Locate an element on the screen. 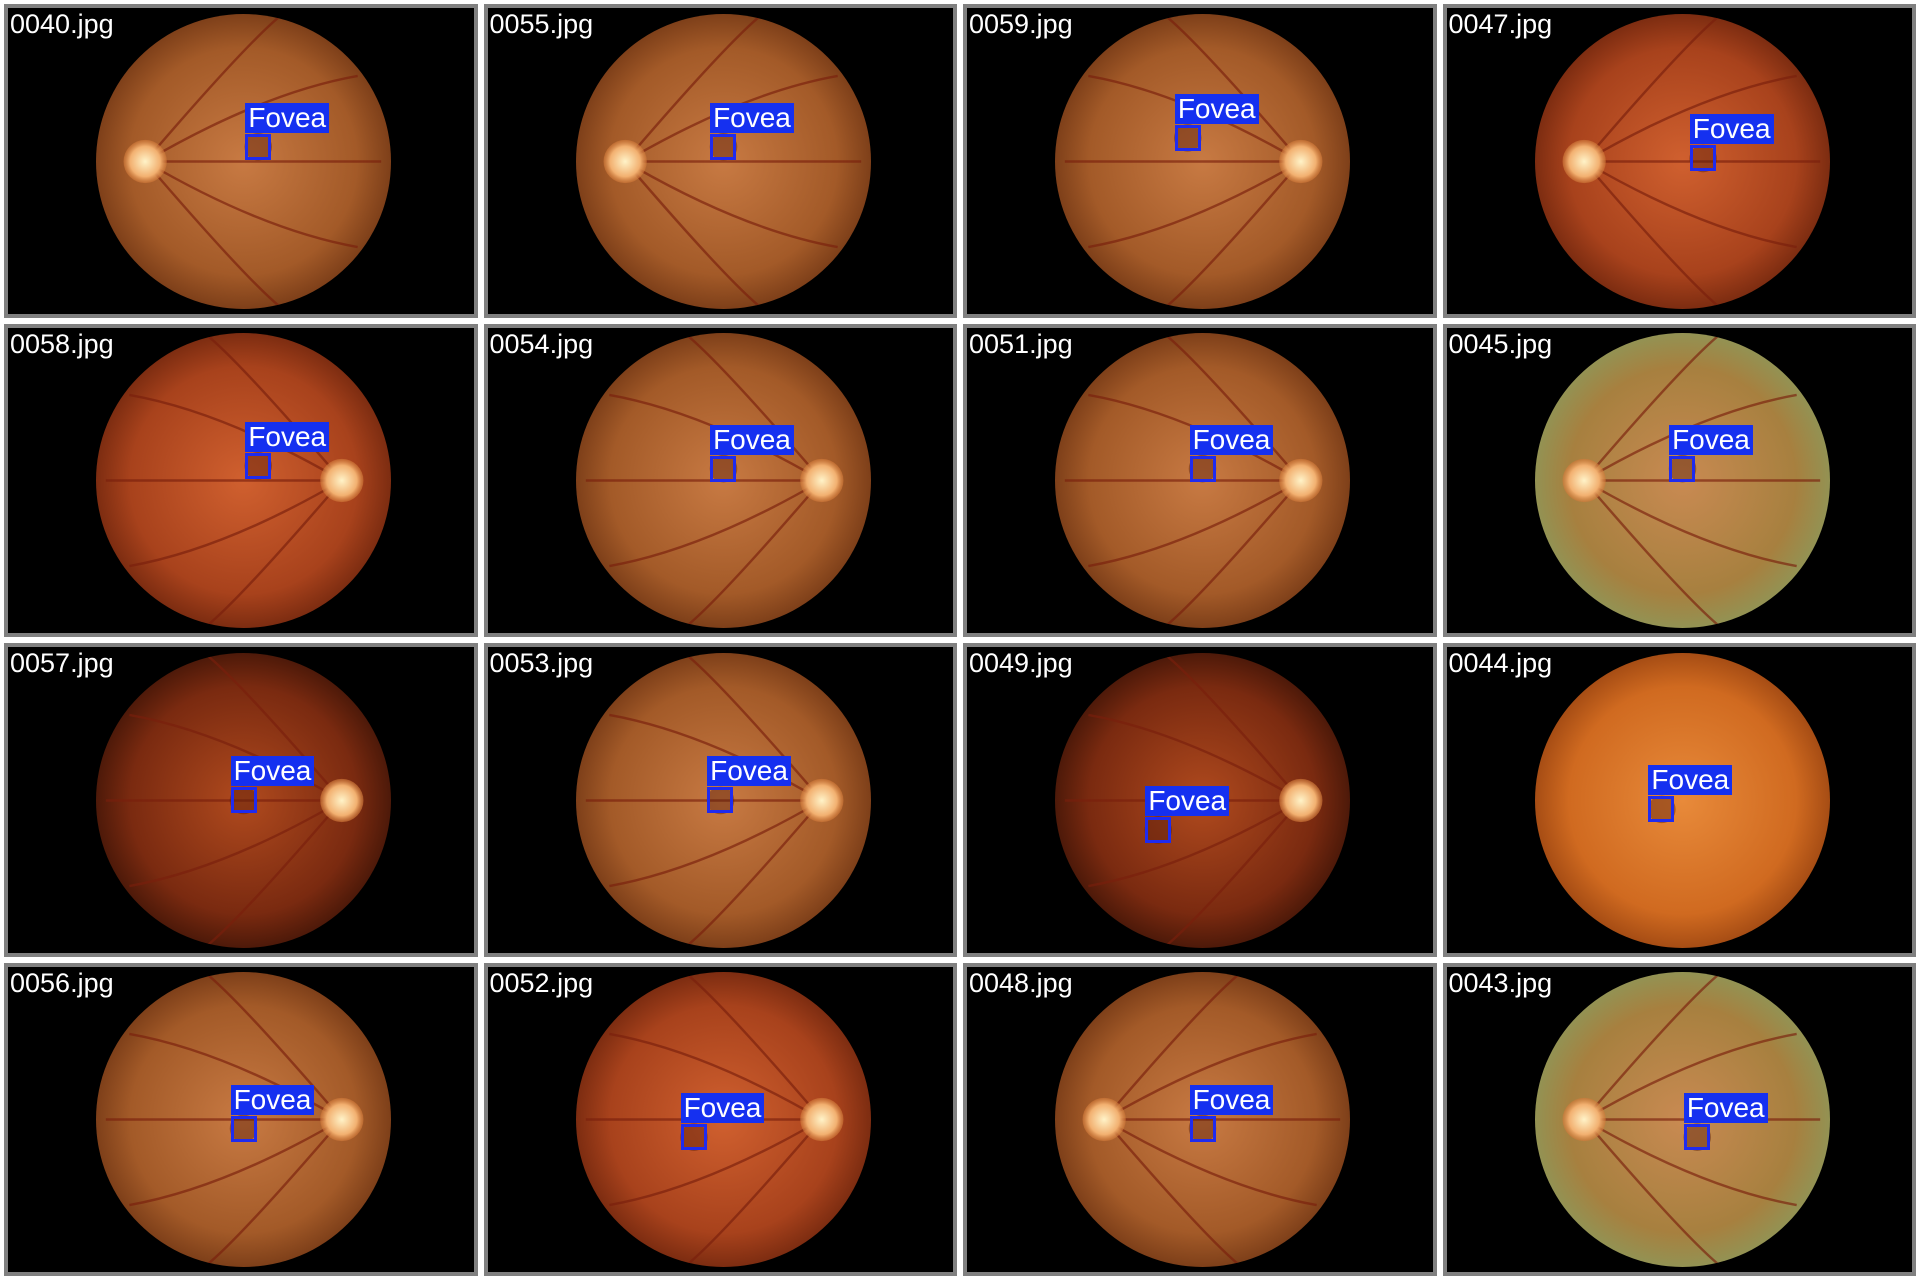 This screenshot has height=1280, width=1920. image-tile: 0057.jpg Fovea is located at coordinates (241, 800).